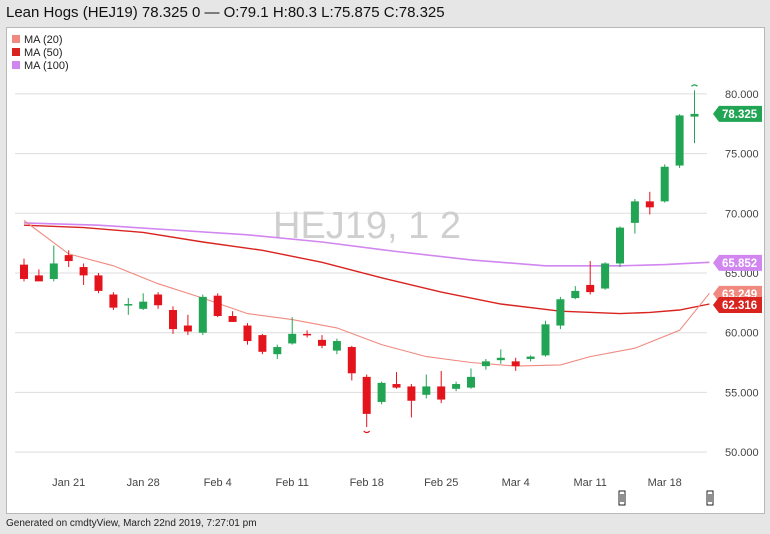  Describe the element at coordinates (43, 53) in the screenshot. I see `legend-label: MA (50)` at that location.